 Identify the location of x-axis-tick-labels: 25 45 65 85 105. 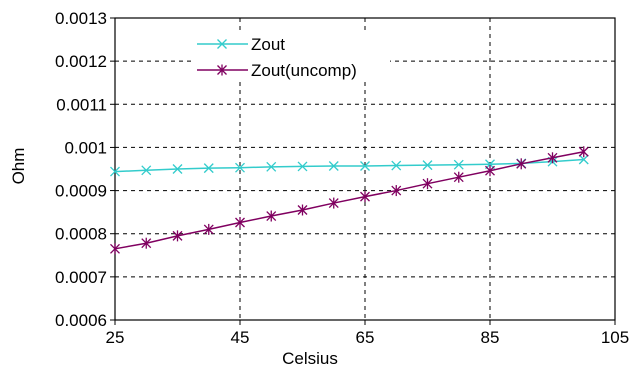
(367, 333).